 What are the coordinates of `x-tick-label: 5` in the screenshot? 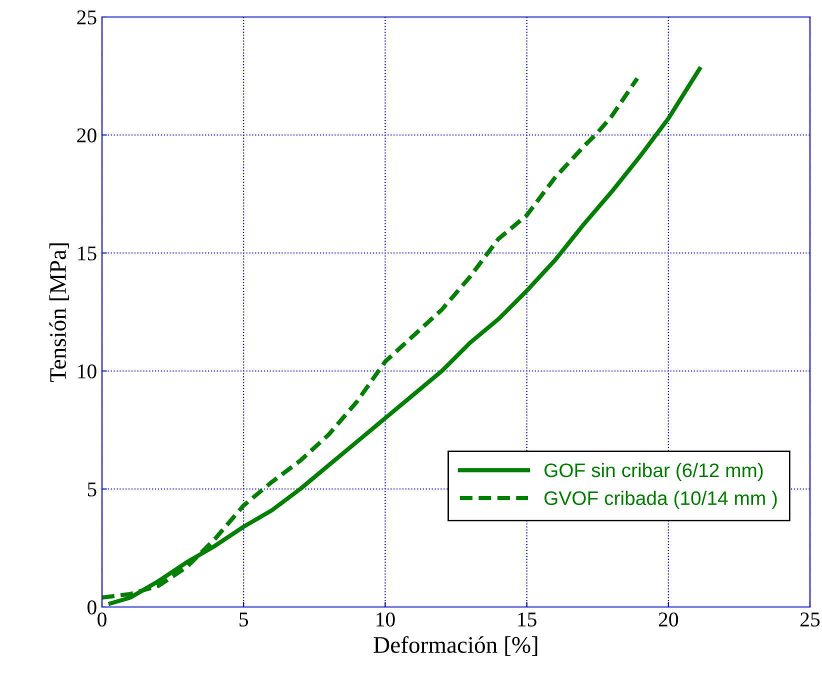 It's located at (244, 619).